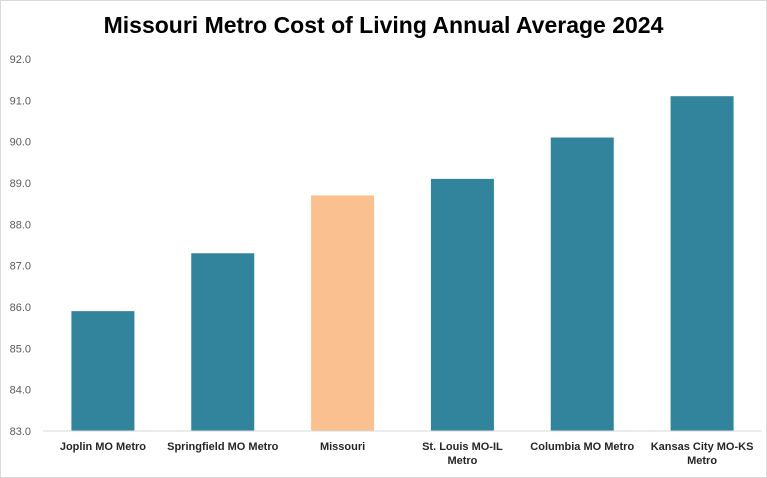 The width and height of the screenshot is (767, 478). I want to click on y-axis: 83.0 84.0 85.0 86.0 87.0 88.0 89.0 90.0 91.0 92.0, so click(20, 246).